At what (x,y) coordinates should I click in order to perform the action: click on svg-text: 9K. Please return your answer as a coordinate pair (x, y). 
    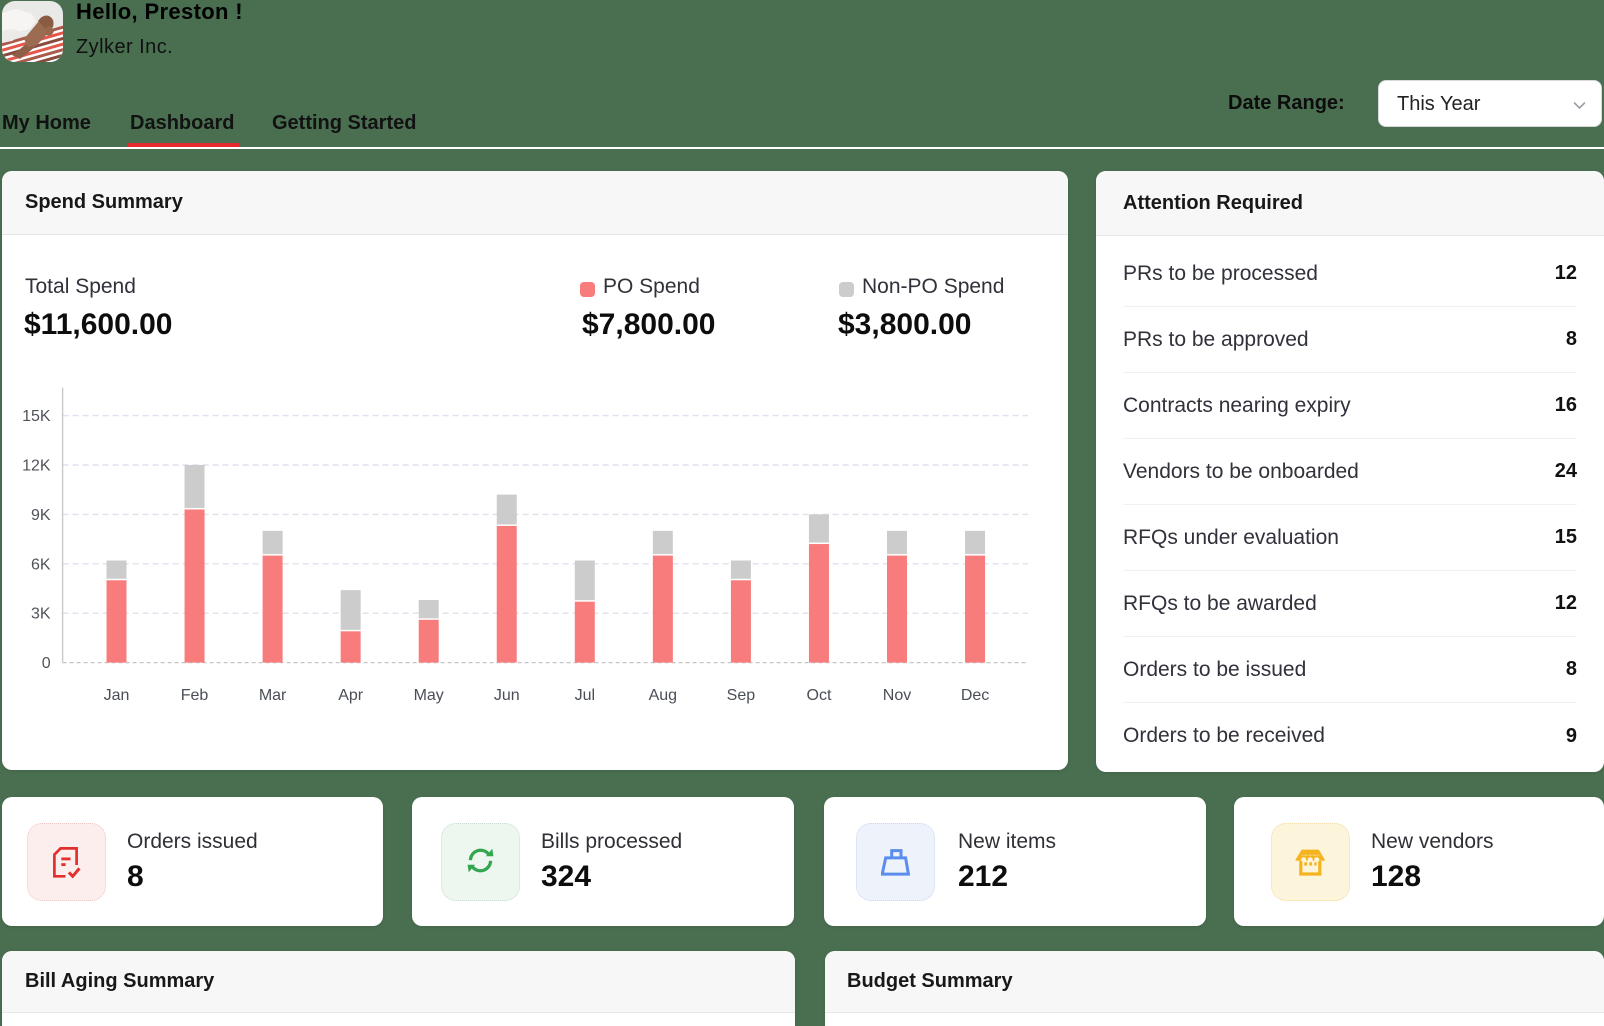
    Looking at the image, I should click on (41, 515).